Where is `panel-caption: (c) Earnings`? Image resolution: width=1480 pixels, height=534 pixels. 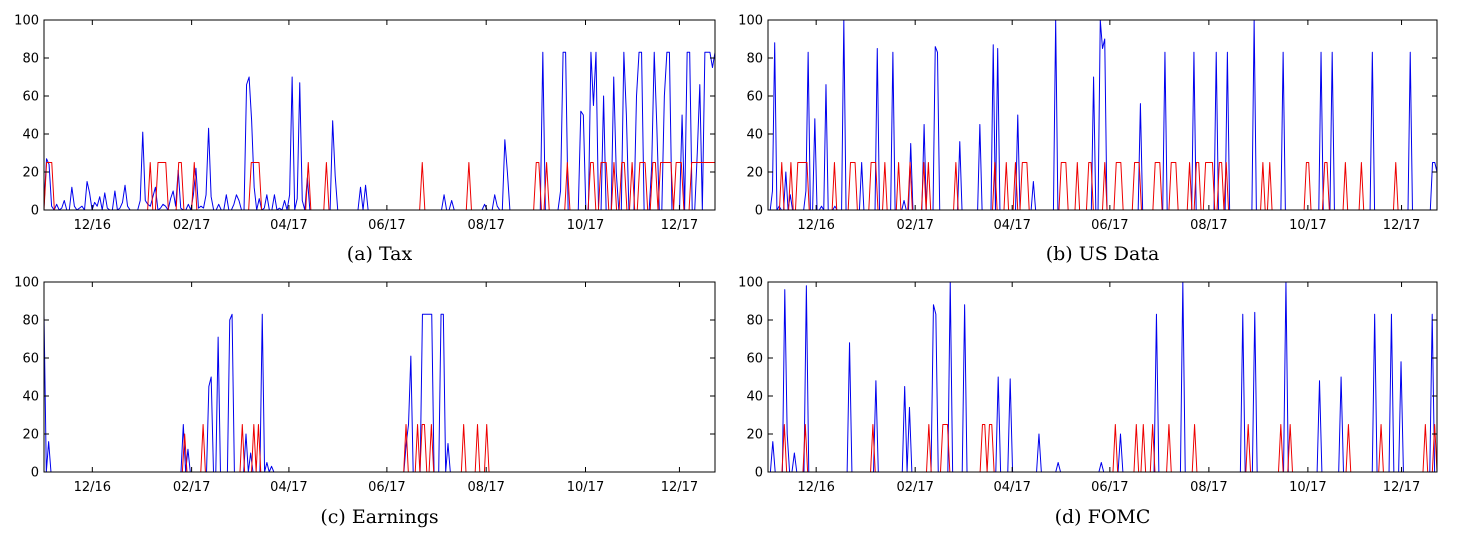
panel-caption: (c) Earnings is located at coordinates (379, 517).